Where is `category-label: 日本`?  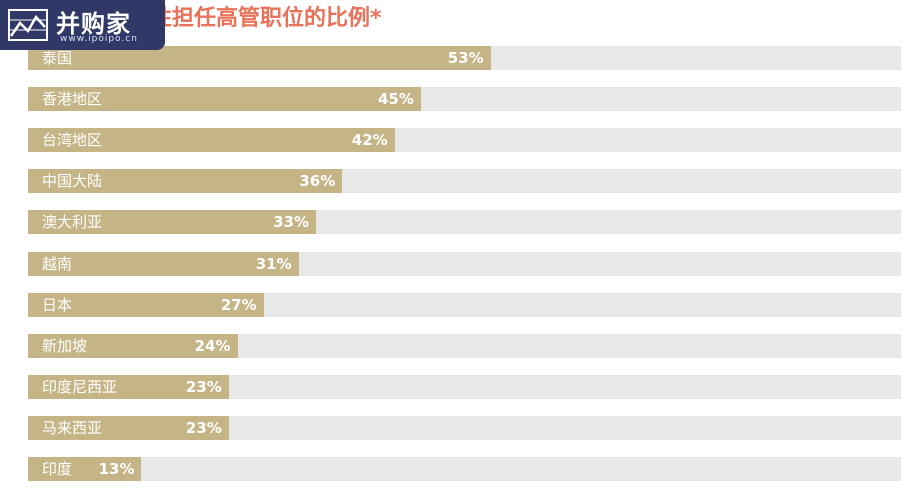 category-label: 日本 is located at coordinates (57, 304).